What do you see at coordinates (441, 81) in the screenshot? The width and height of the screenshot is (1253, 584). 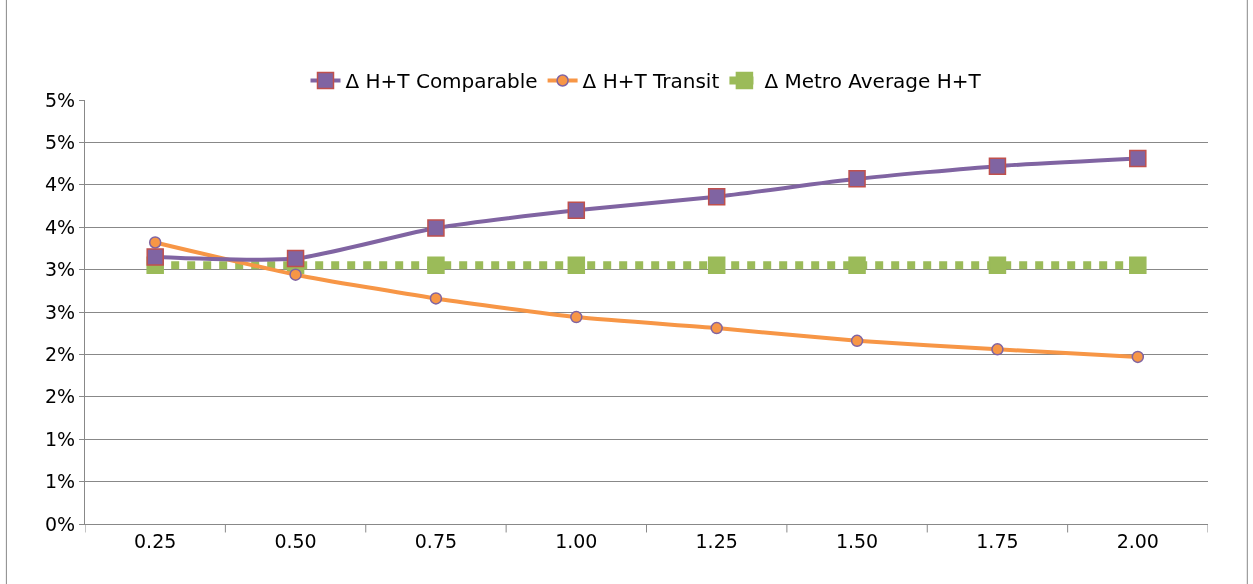 I see `legend-label: Δ H+T Comparable` at bounding box center [441, 81].